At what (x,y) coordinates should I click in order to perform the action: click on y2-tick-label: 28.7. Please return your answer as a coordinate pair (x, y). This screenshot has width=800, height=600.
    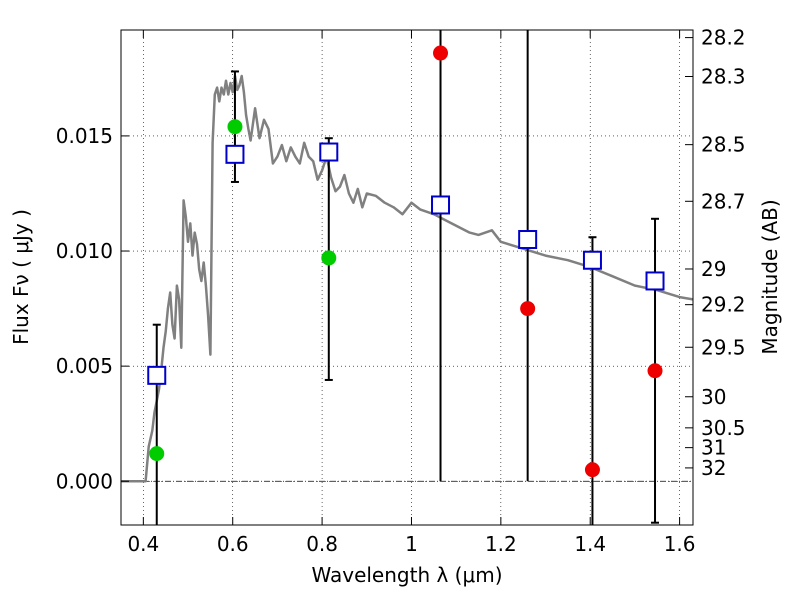
    Looking at the image, I should click on (723, 201).